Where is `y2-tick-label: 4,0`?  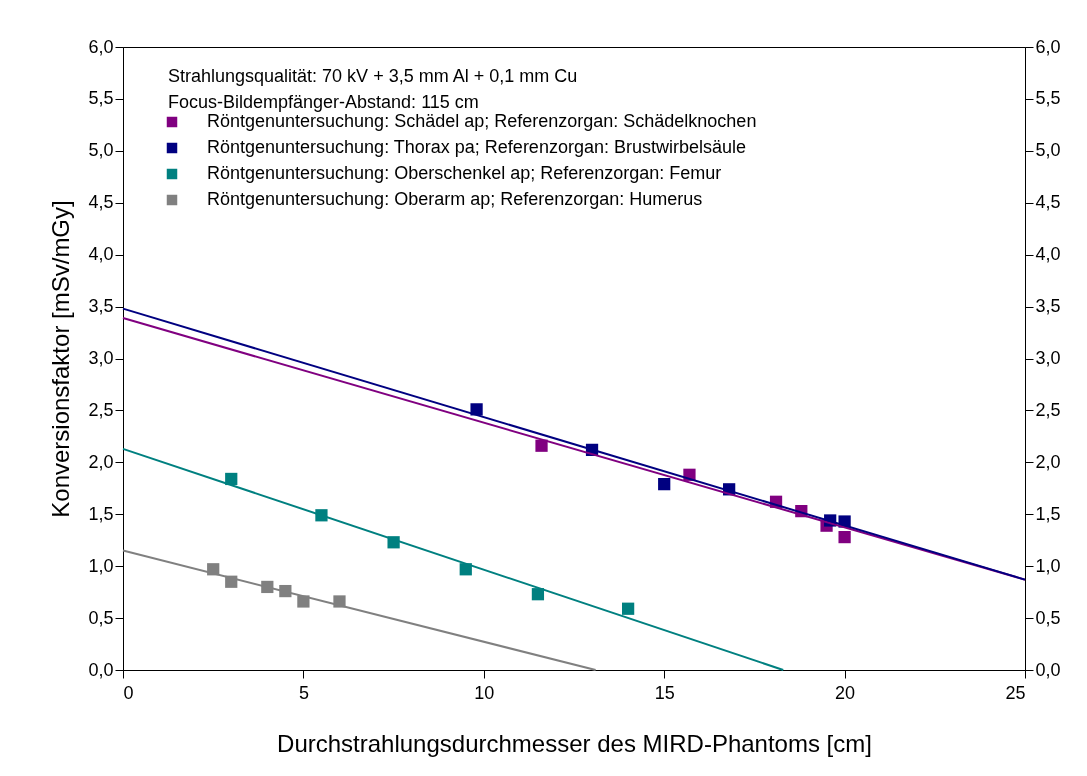 y2-tick-label: 4,0 is located at coordinates (1048, 254).